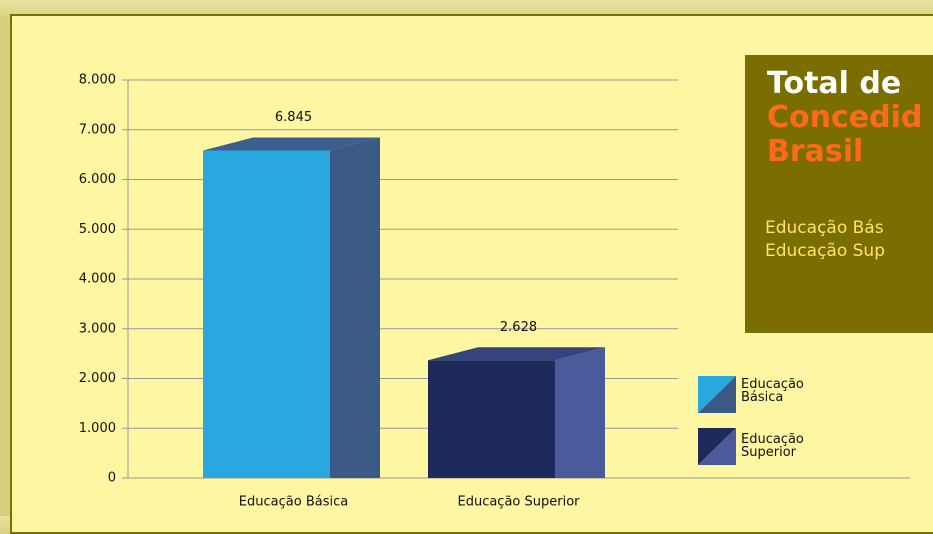  What do you see at coordinates (772, 391) in the screenshot?
I see `legend-label: Educação Básica` at bounding box center [772, 391].